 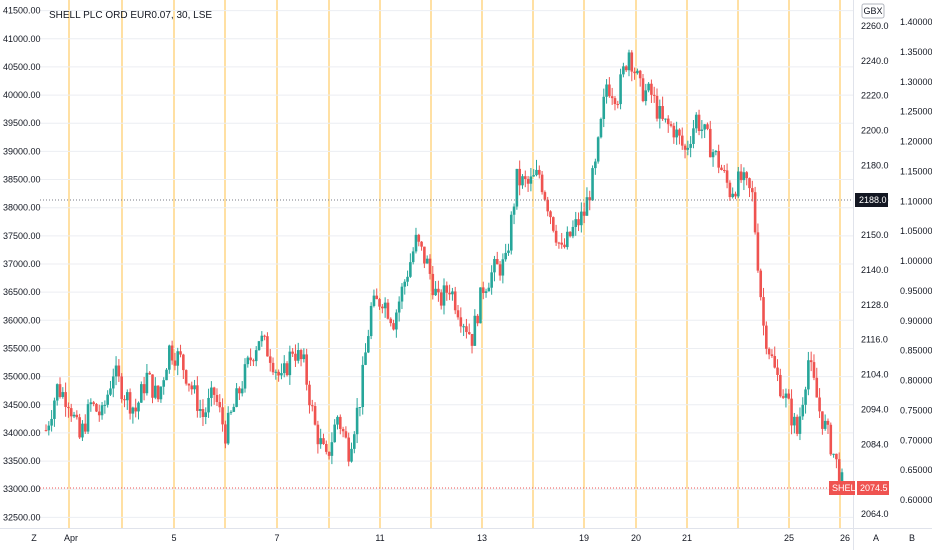 I want to click on currency-box, so click(x=873, y=11).